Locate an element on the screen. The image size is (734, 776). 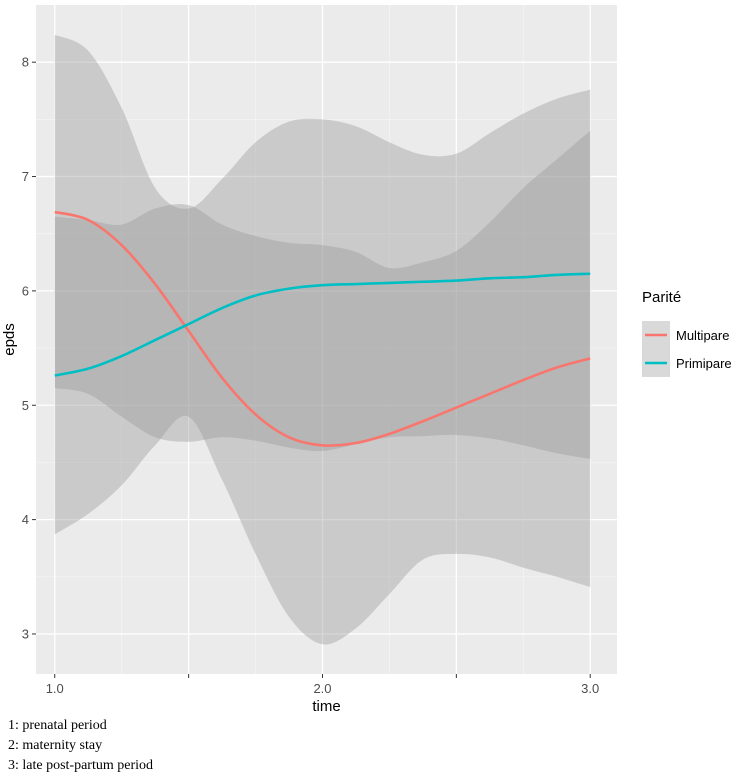
legend-item-multipare: Multipare is located at coordinates (685, 335).